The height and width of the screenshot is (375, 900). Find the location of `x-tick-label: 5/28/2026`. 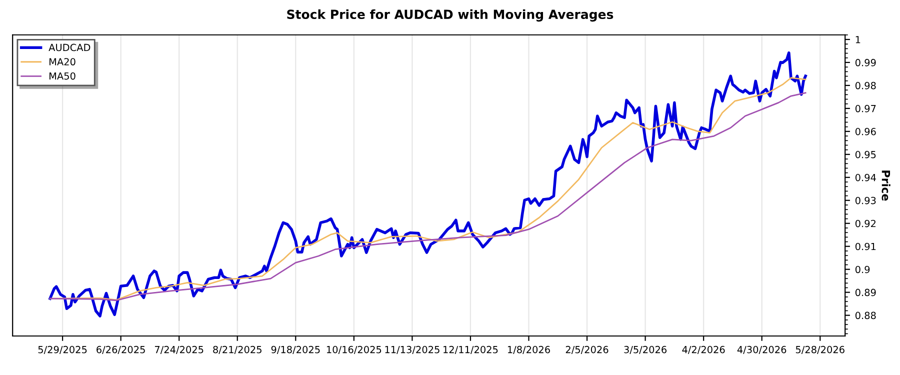

x-tick-label: 5/28/2026 is located at coordinates (820, 350).